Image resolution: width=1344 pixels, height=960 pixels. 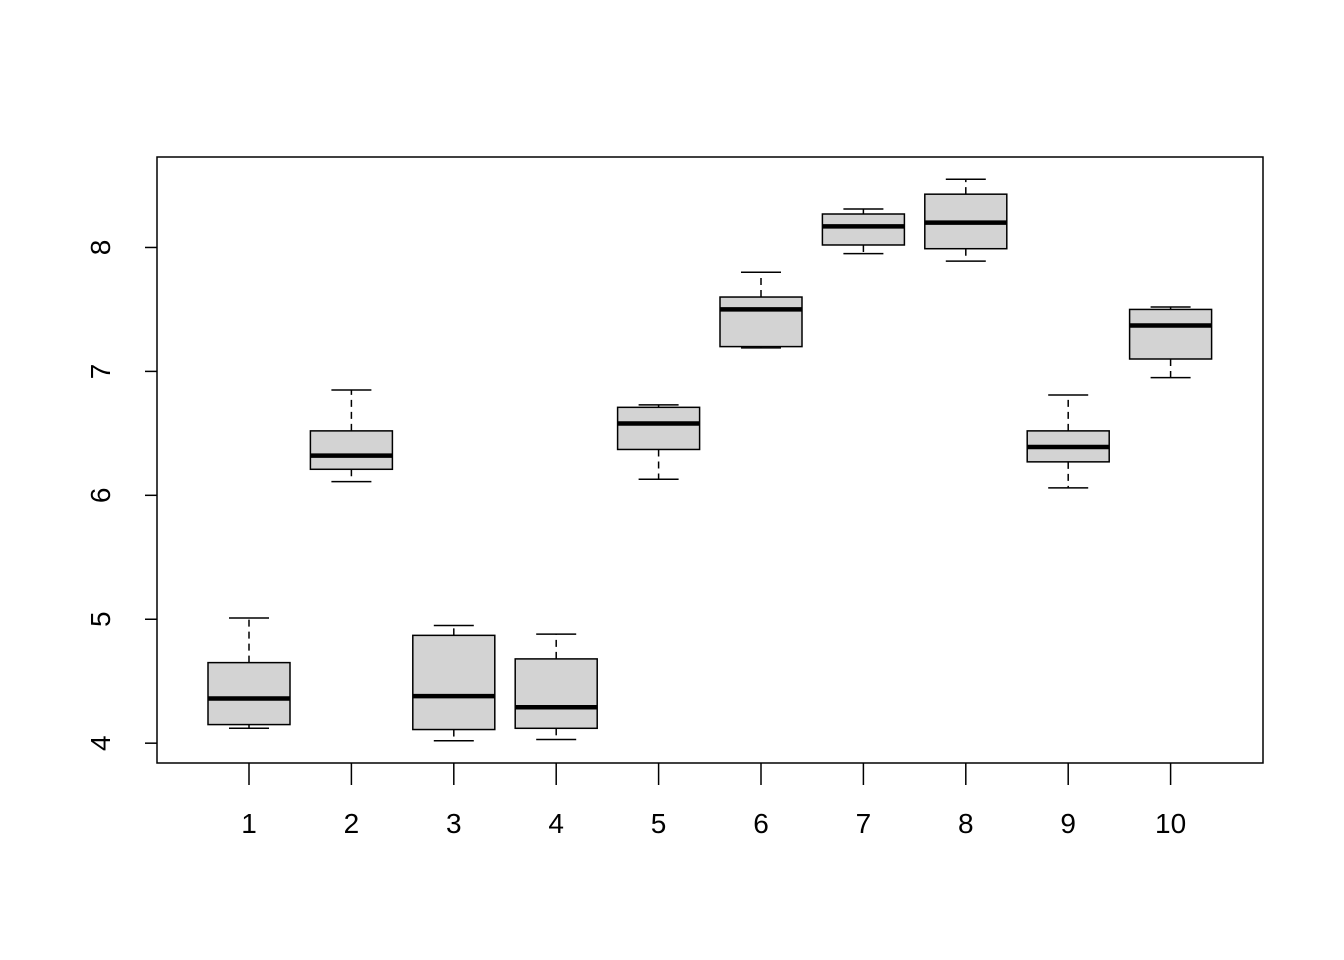 What do you see at coordinates (100, 743) in the screenshot?
I see `y-tick-label: 4` at bounding box center [100, 743].